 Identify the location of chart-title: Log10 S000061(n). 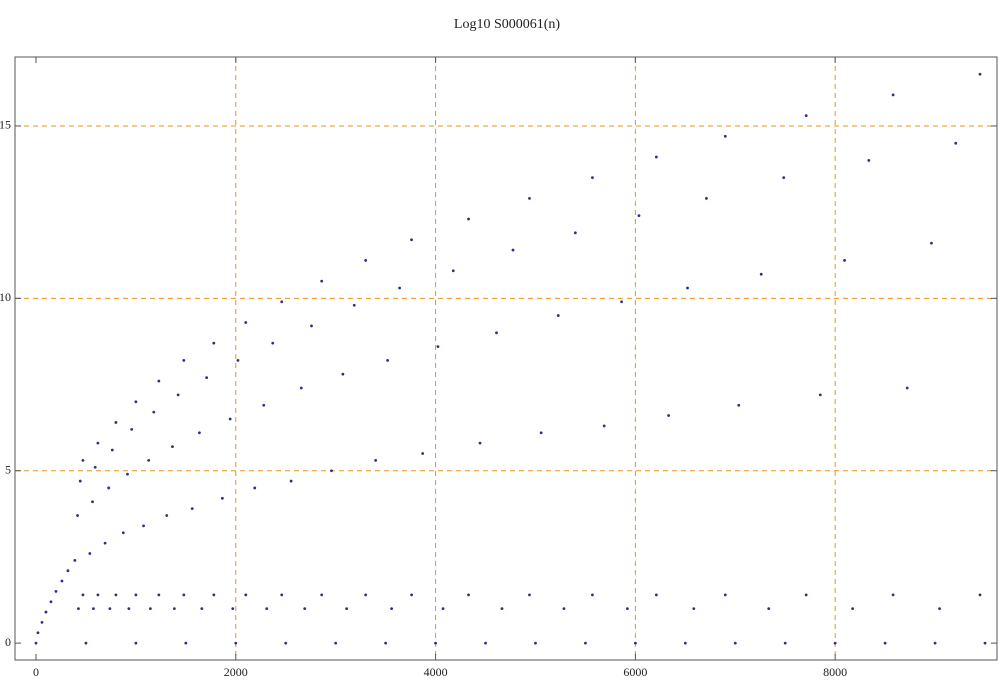
(507, 24).